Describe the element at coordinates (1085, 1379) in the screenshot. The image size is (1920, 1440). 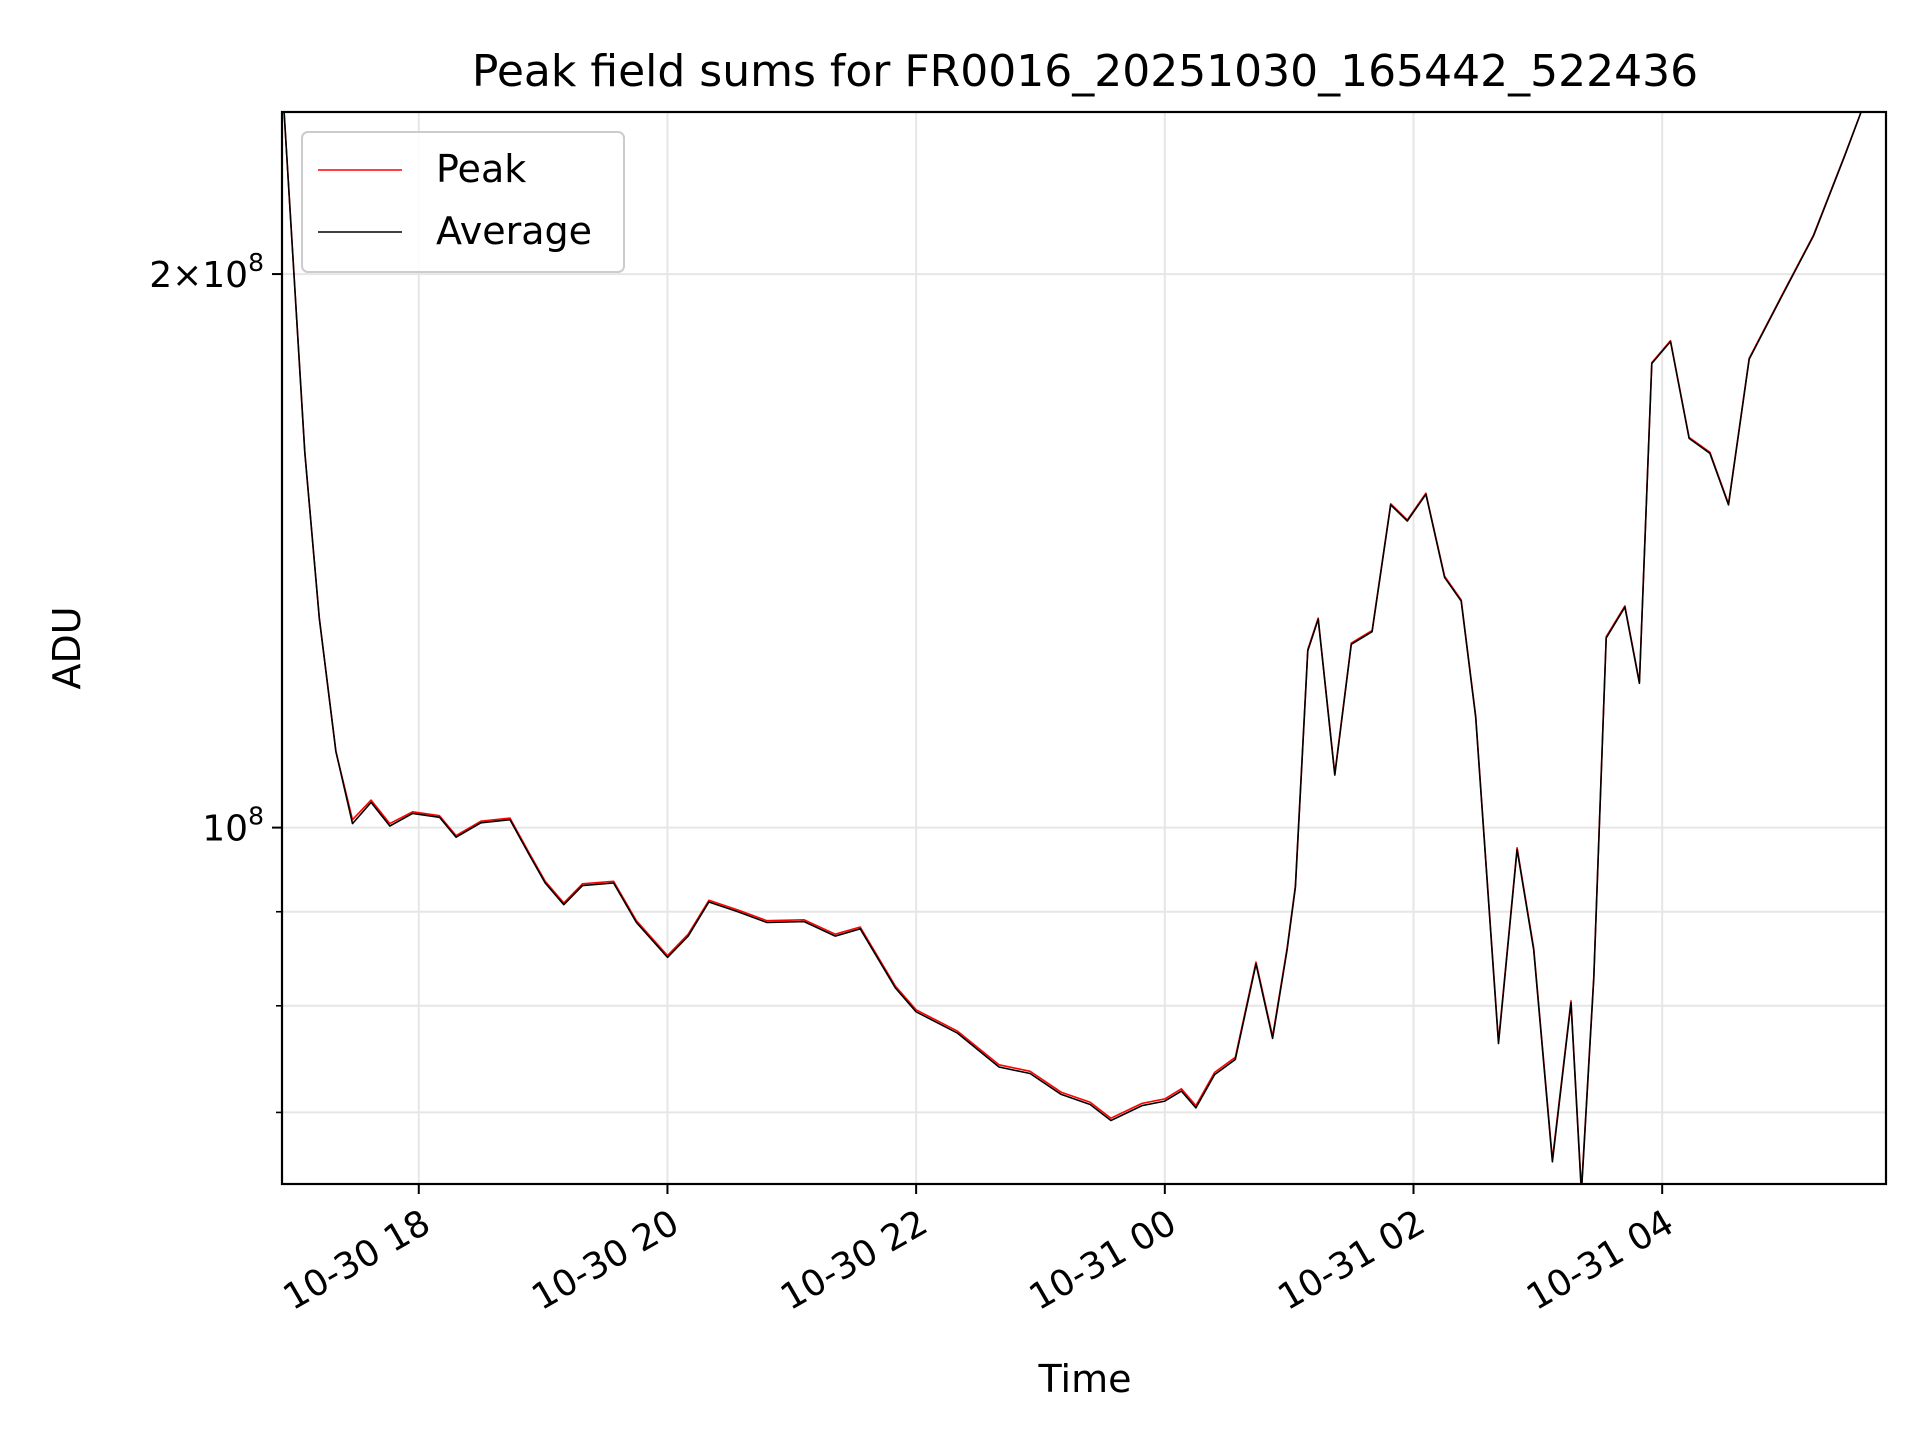
I see `x-axis-label: Time` at that location.